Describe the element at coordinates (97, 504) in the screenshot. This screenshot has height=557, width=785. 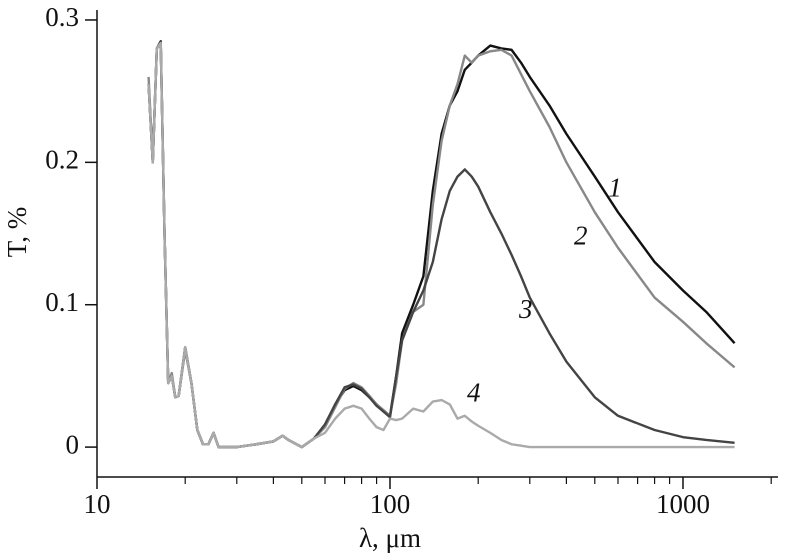
I see `x-tick-label: 10` at that location.